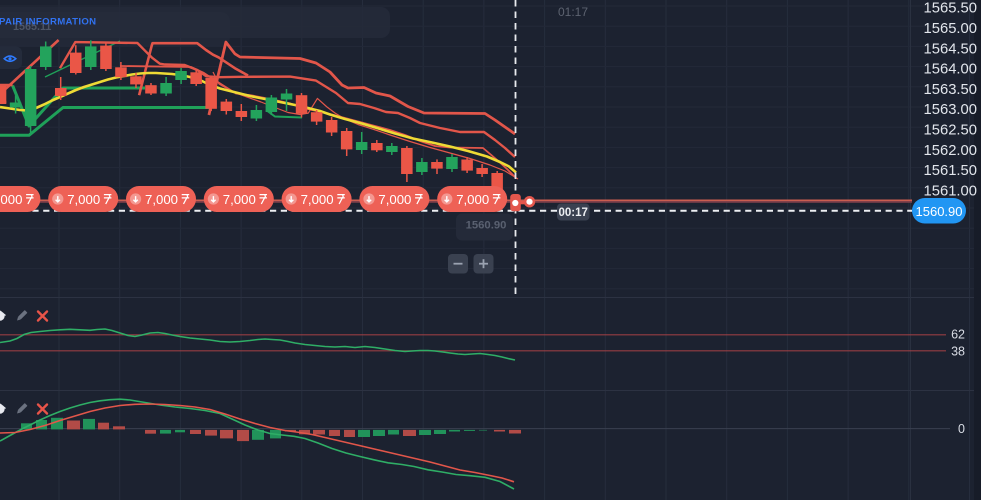  I want to click on svg-text: 1565.00, so click(951, 29).